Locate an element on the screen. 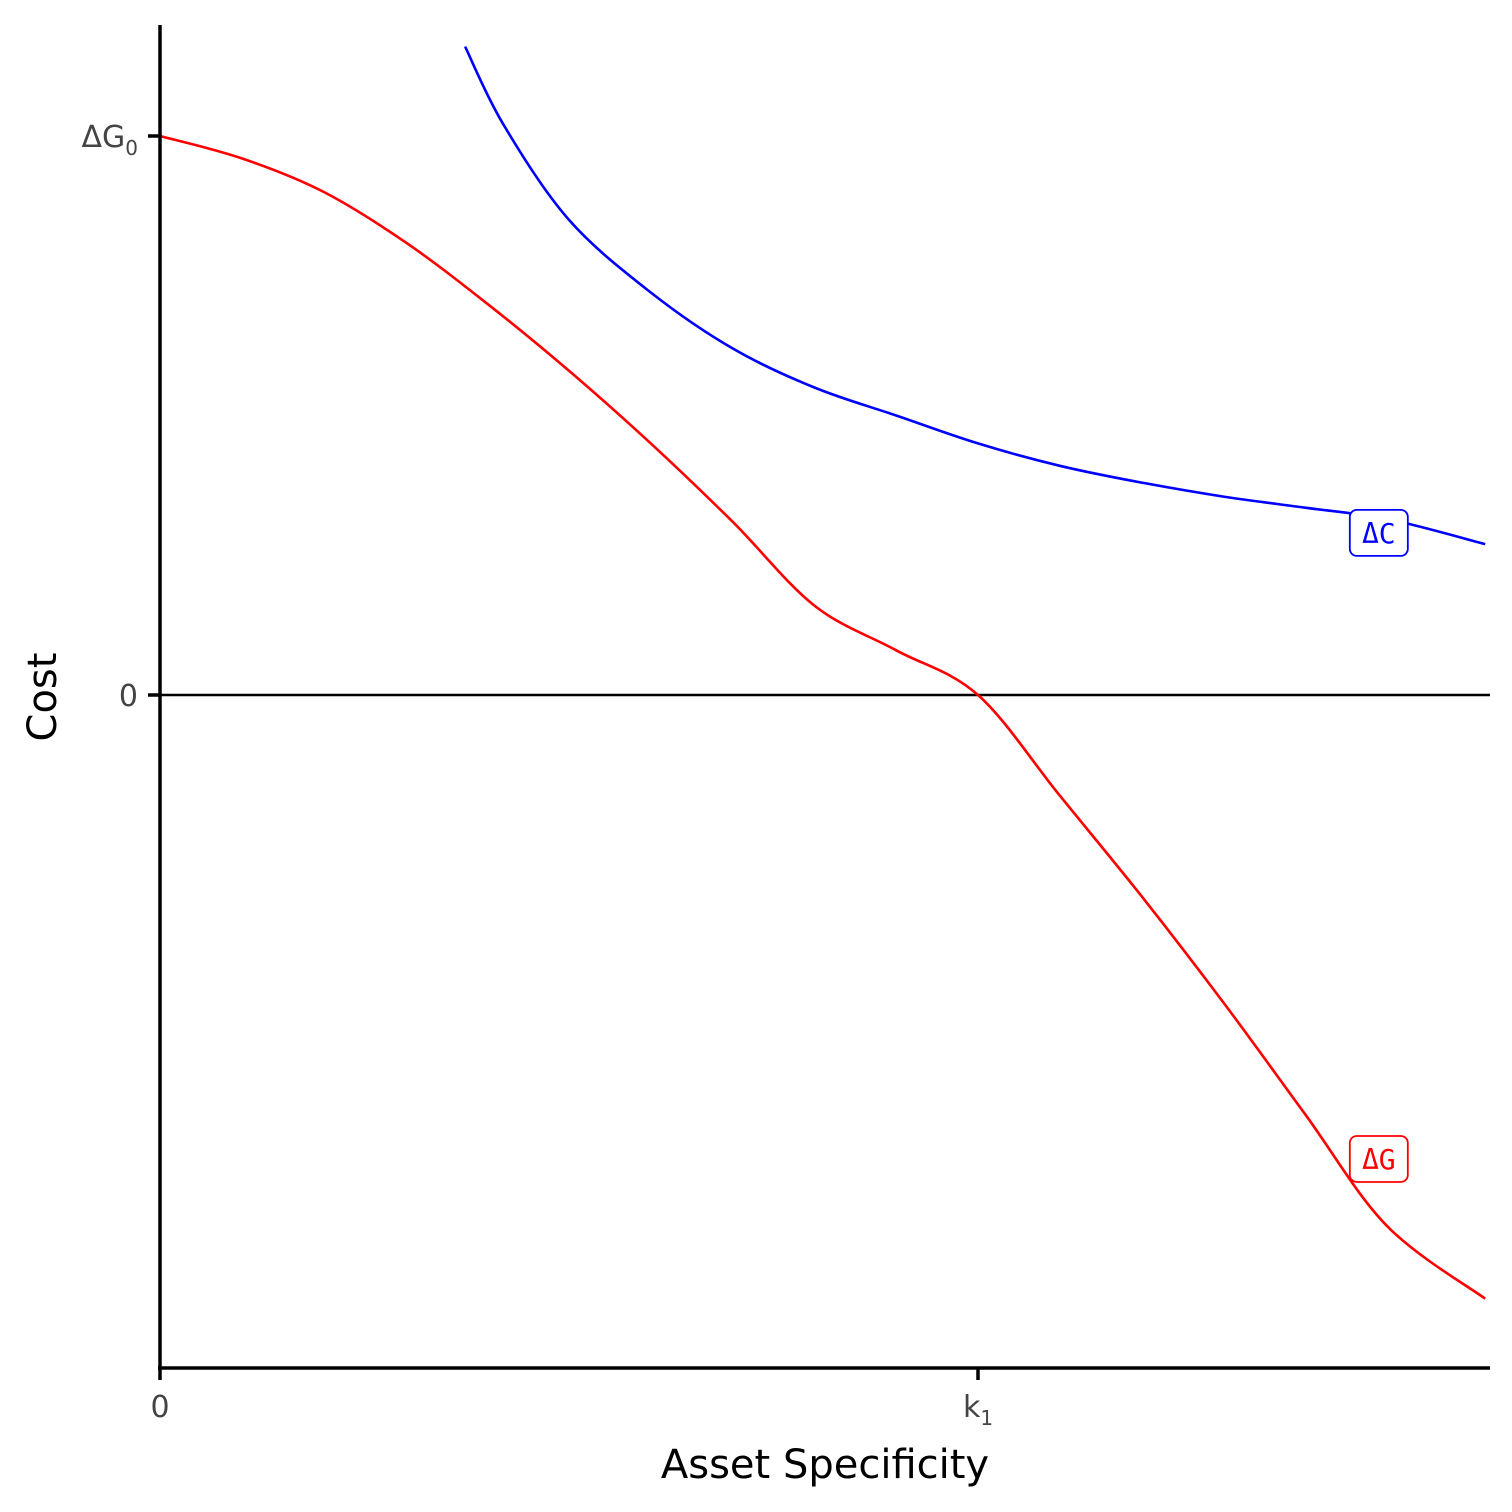 Image resolution: width=1512 pixels, height=1512 pixels. x-tick-label: 0 is located at coordinates (159, 1407).